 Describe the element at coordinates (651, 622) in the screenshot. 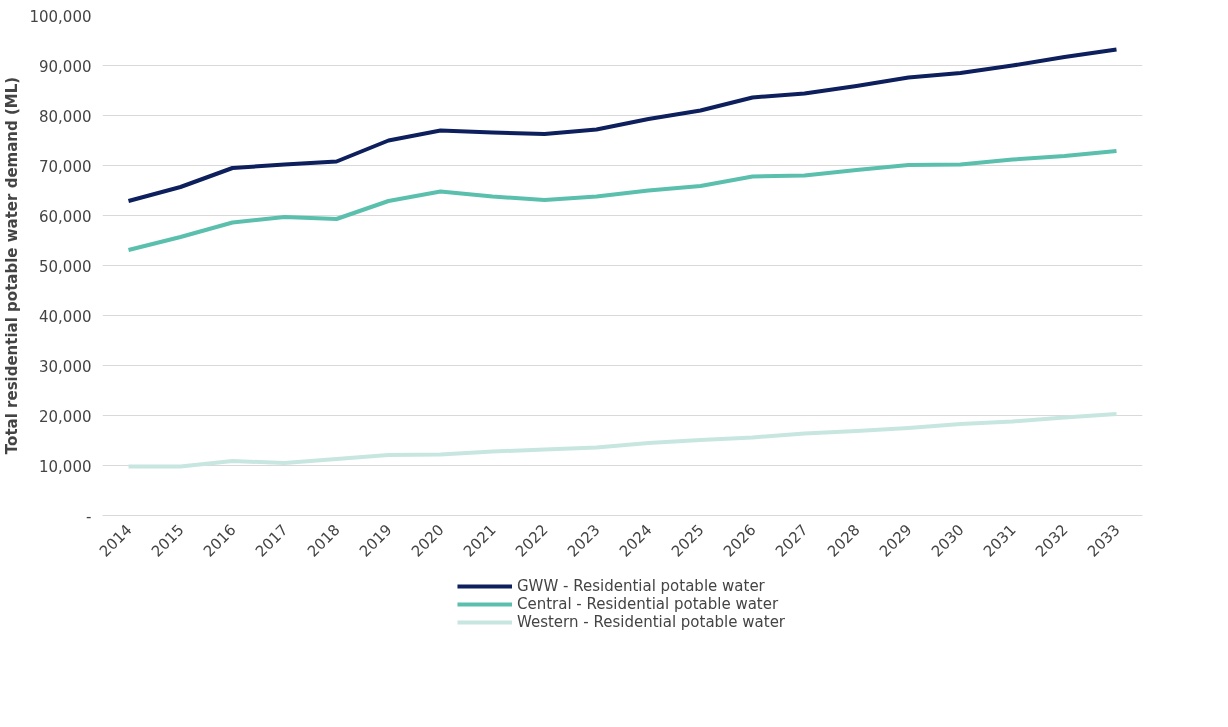

I see `legend-label: Western - Residential potable water` at that location.